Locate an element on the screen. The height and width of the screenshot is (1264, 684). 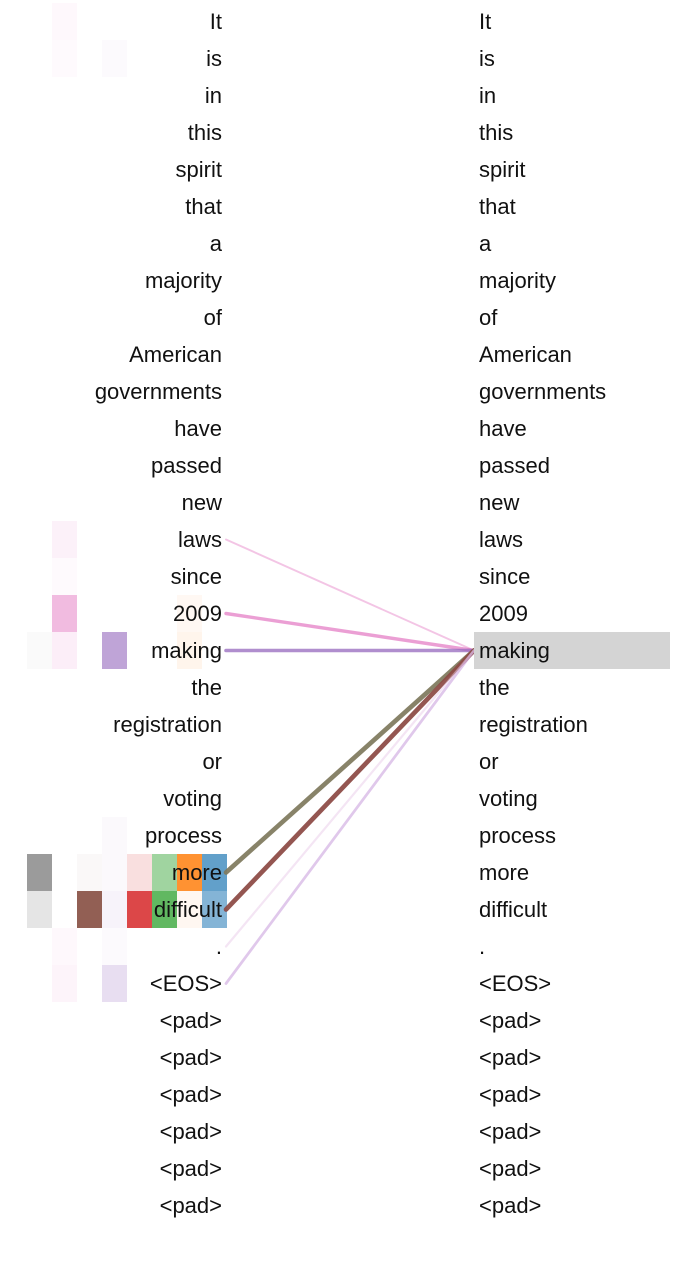
target-token: American is located at coordinates (525, 354).